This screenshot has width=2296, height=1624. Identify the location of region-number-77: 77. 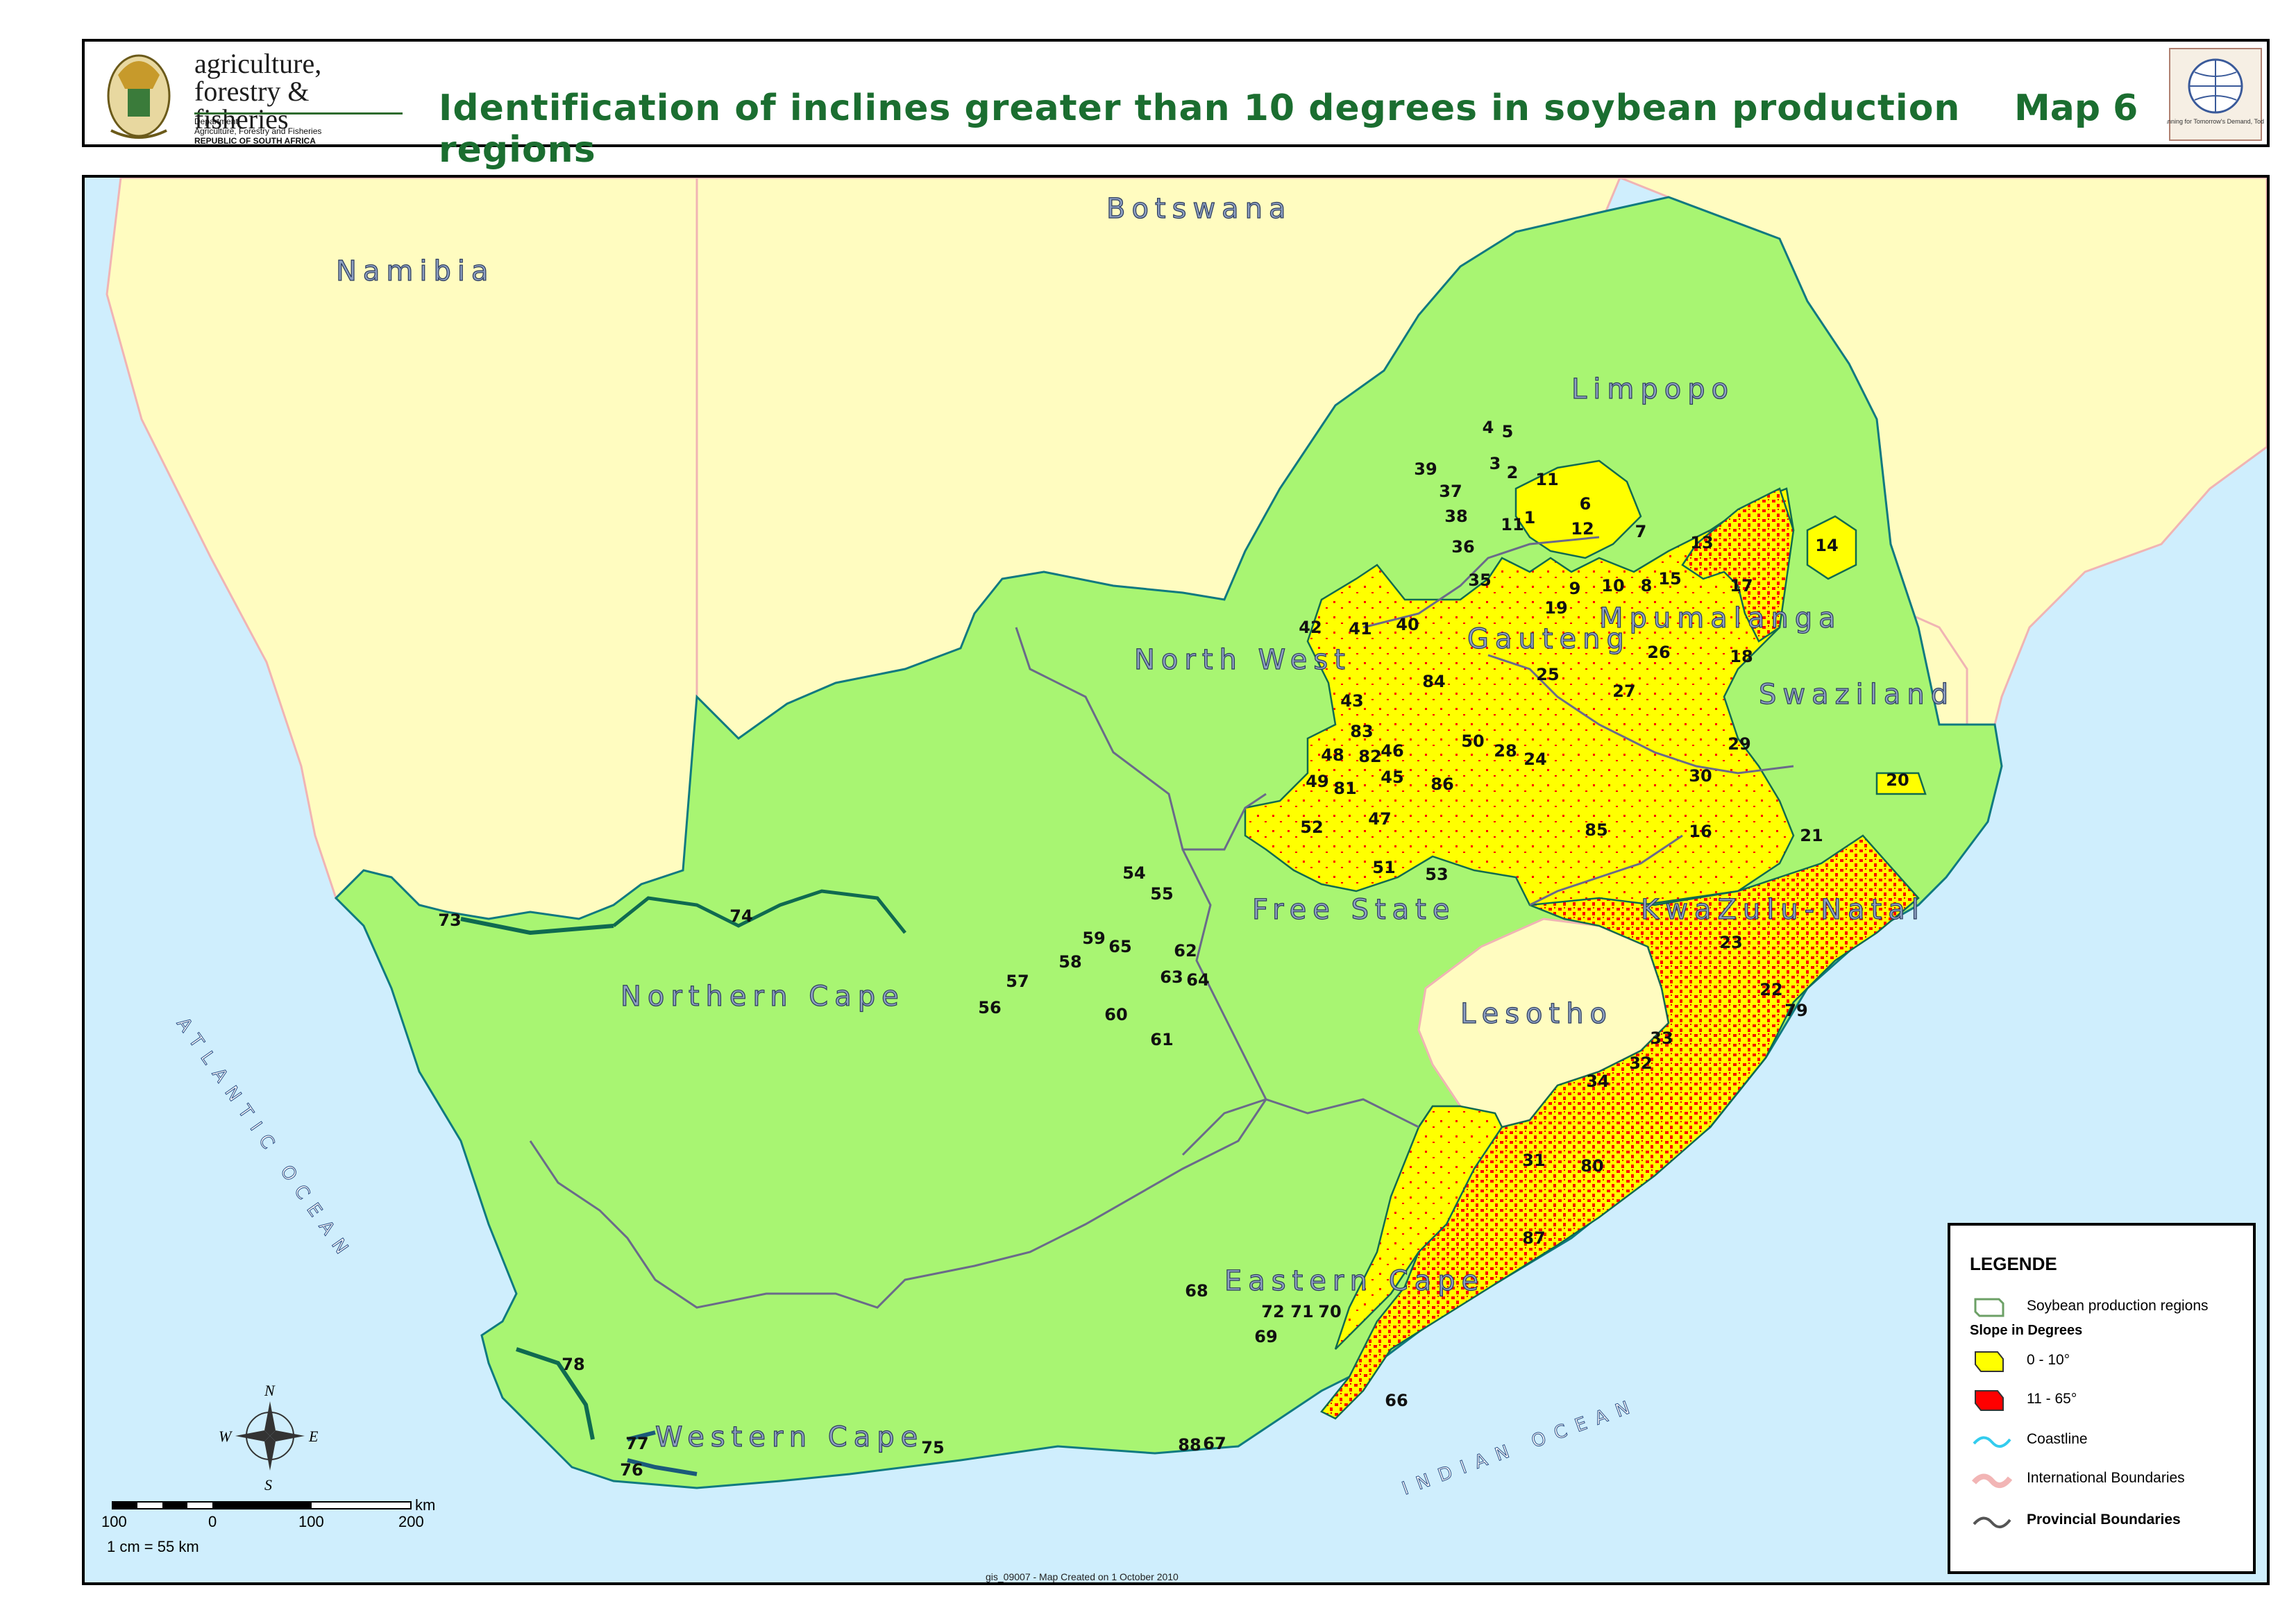
(636, 1443).